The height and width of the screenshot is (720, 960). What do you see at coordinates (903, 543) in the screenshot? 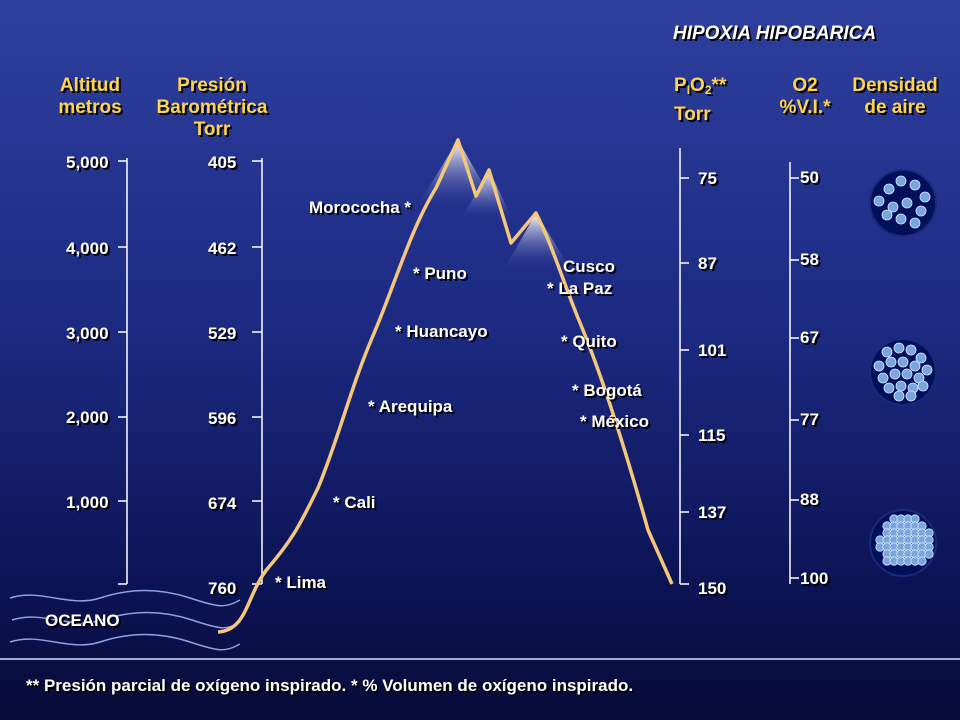
I see `air-density-sea-level` at bounding box center [903, 543].